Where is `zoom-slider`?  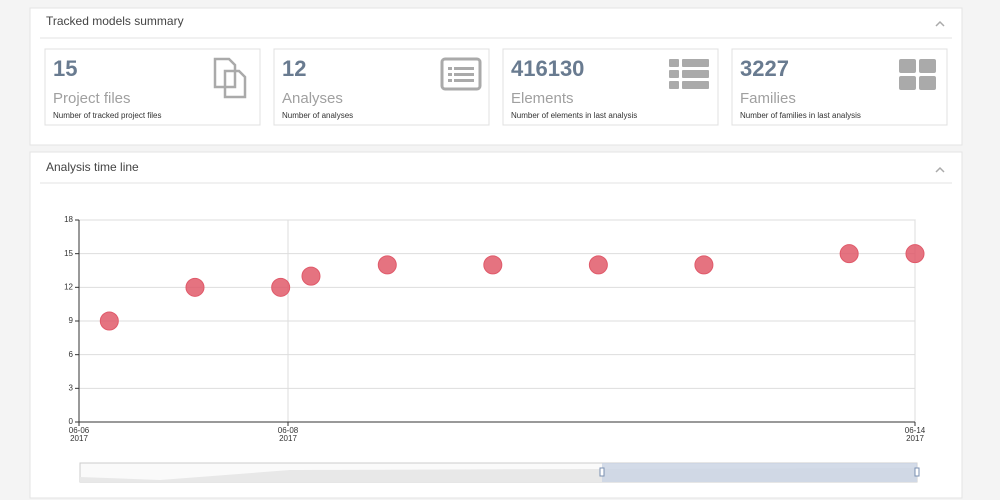
zoom-slider is located at coordinates (499, 472).